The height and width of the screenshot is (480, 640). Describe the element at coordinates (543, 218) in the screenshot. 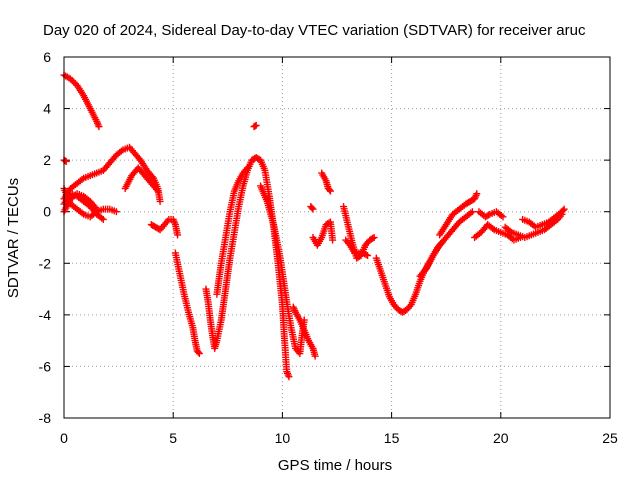

I see `series-arc-z` at that location.